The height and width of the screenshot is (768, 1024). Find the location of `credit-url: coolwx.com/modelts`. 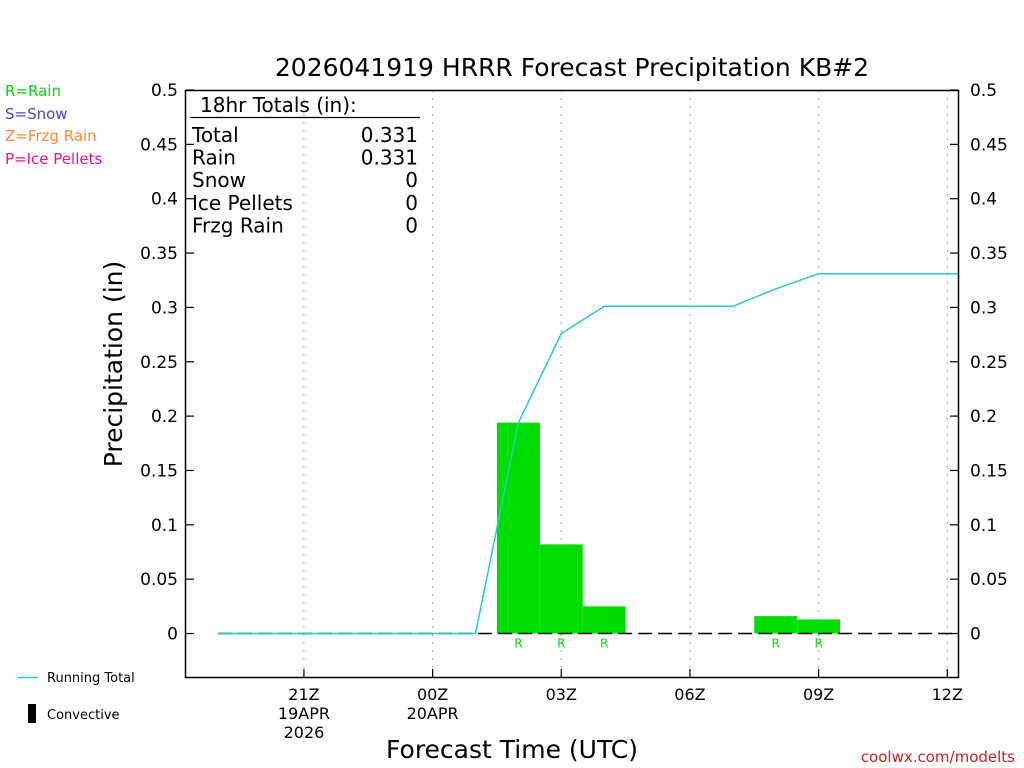

credit-url: coolwx.com/modelts is located at coordinates (938, 757).